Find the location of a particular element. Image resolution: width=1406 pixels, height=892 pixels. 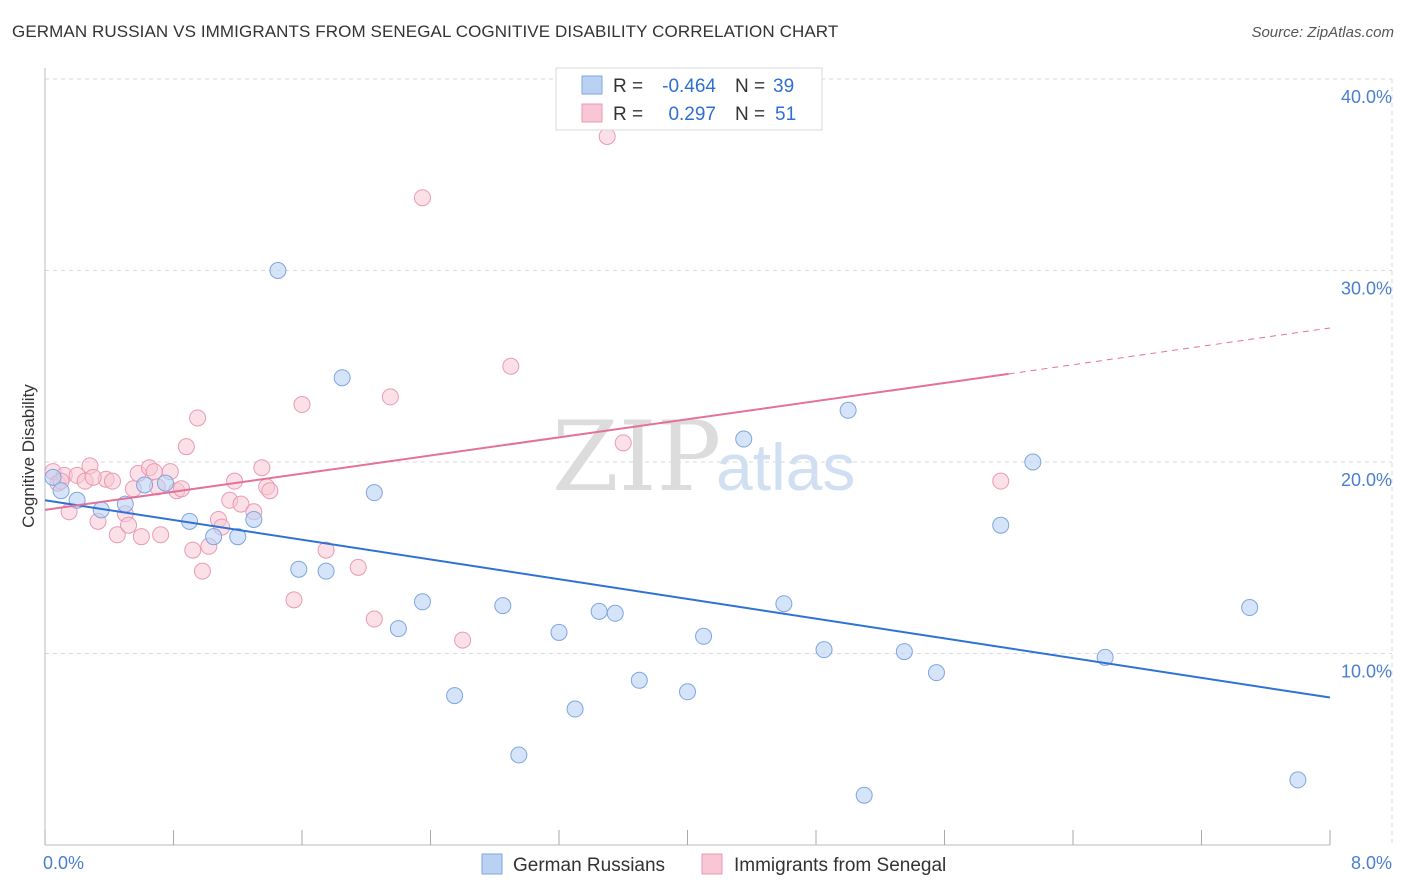

bottom-legend-label-pink: Immigrants from Senegal is located at coordinates (840, 865).